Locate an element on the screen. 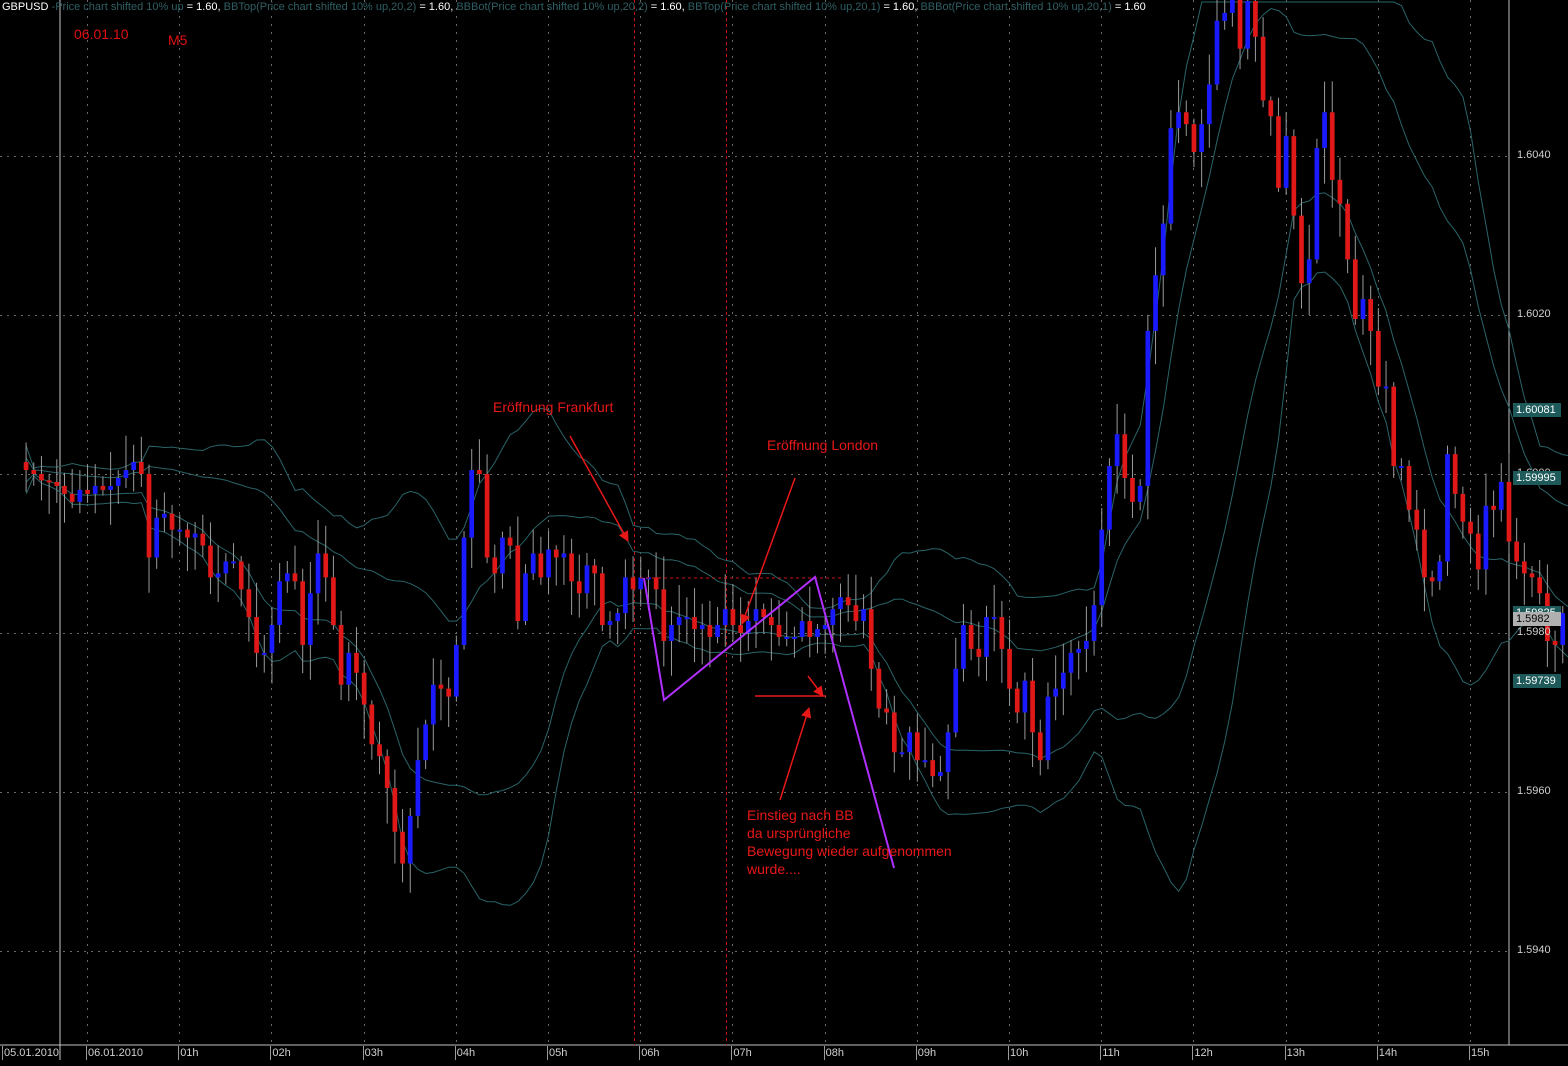 The height and width of the screenshot is (1066, 1568). time-tick-15: 14h is located at coordinates (1388, 1053).